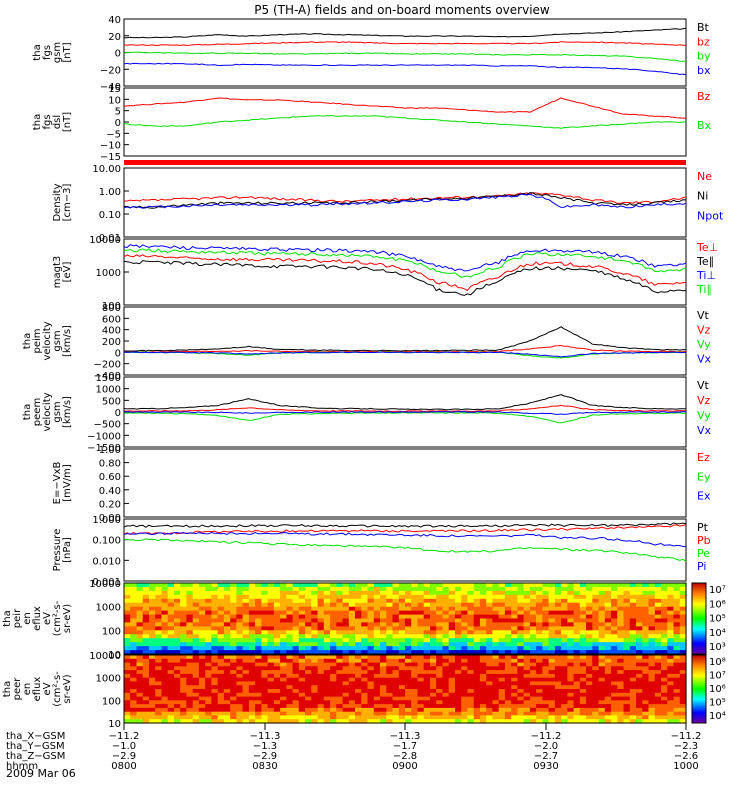 This screenshot has height=800, width=750. Describe the element at coordinates (405, 33) in the screenshot. I see `series-line-Bt` at that location.